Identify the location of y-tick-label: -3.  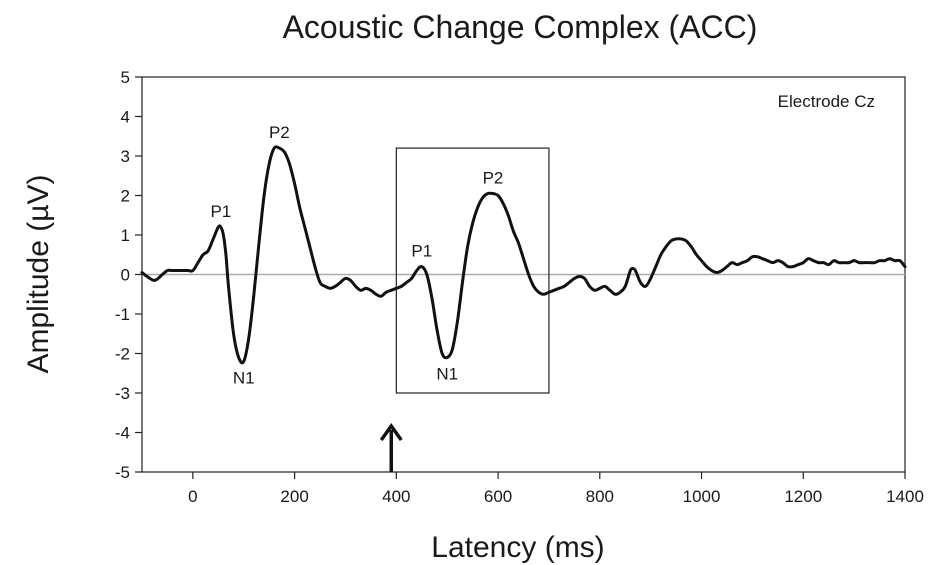
(122, 393).